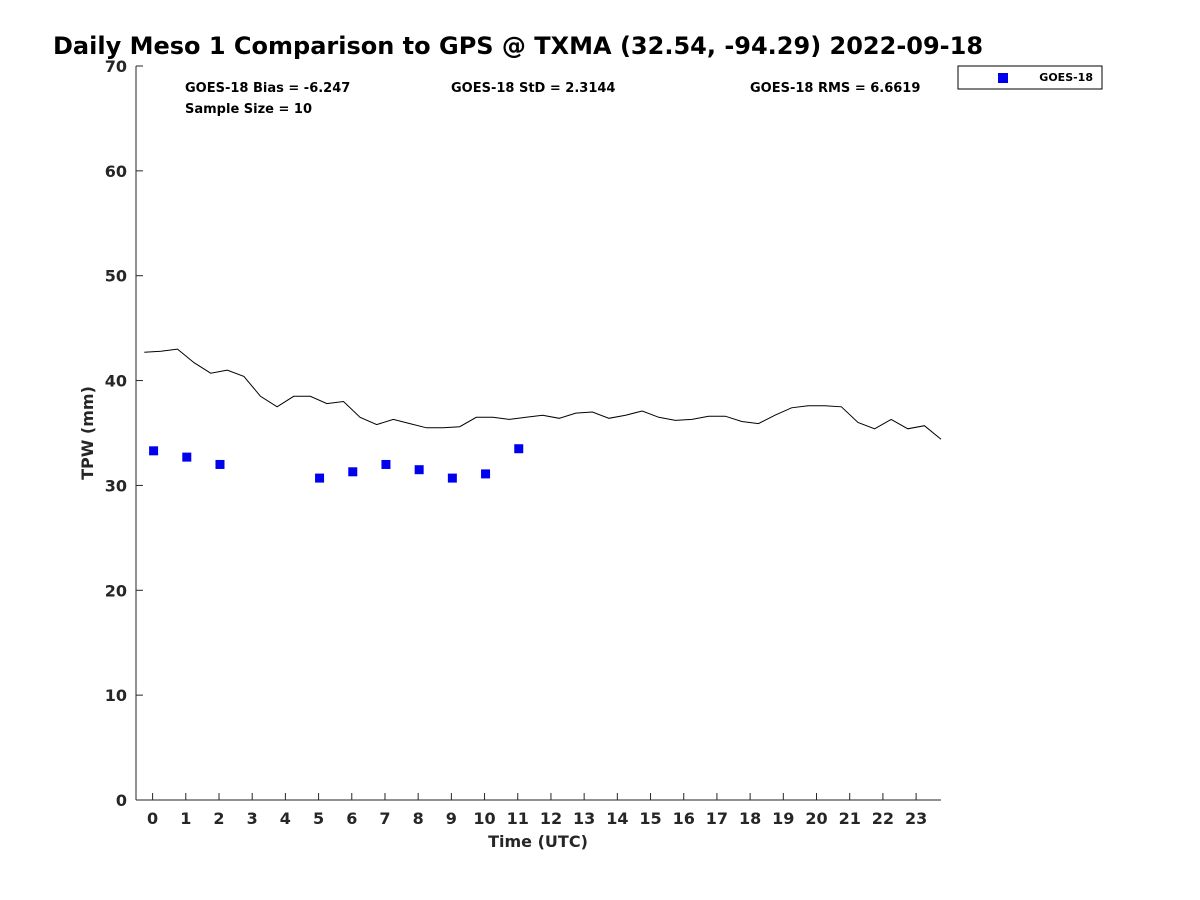 The image size is (1200, 900). What do you see at coordinates (518, 818) in the screenshot?
I see `x-tick-label: 11` at bounding box center [518, 818].